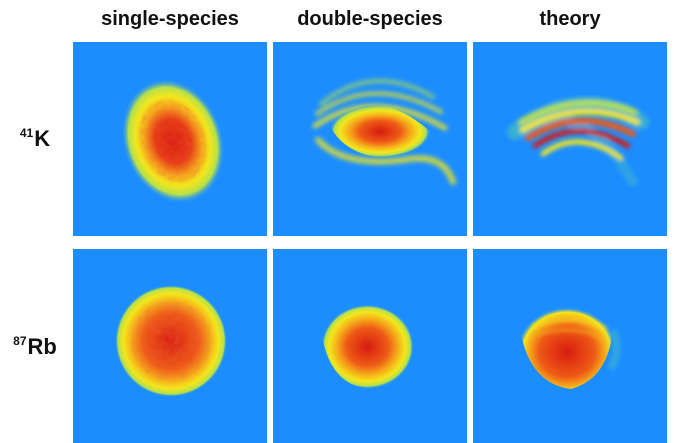 Image resolution: width=674 pixels, height=443 pixels. What do you see at coordinates (170, 19) in the screenshot?
I see `col-title-single: single-species` at bounding box center [170, 19].